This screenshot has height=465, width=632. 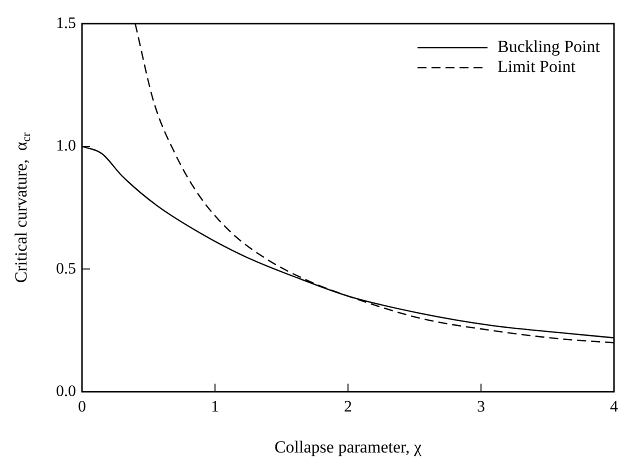 What do you see at coordinates (348, 446) in the screenshot?
I see `x-axis-title: Collapse parameter, χ` at bounding box center [348, 446].